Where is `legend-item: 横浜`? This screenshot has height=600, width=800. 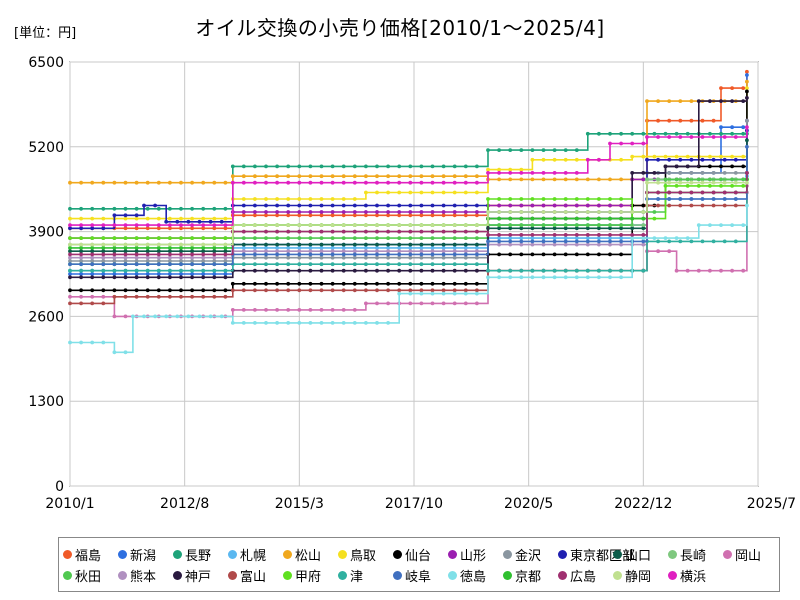 legend-item: 横浜 is located at coordinates (687, 575).